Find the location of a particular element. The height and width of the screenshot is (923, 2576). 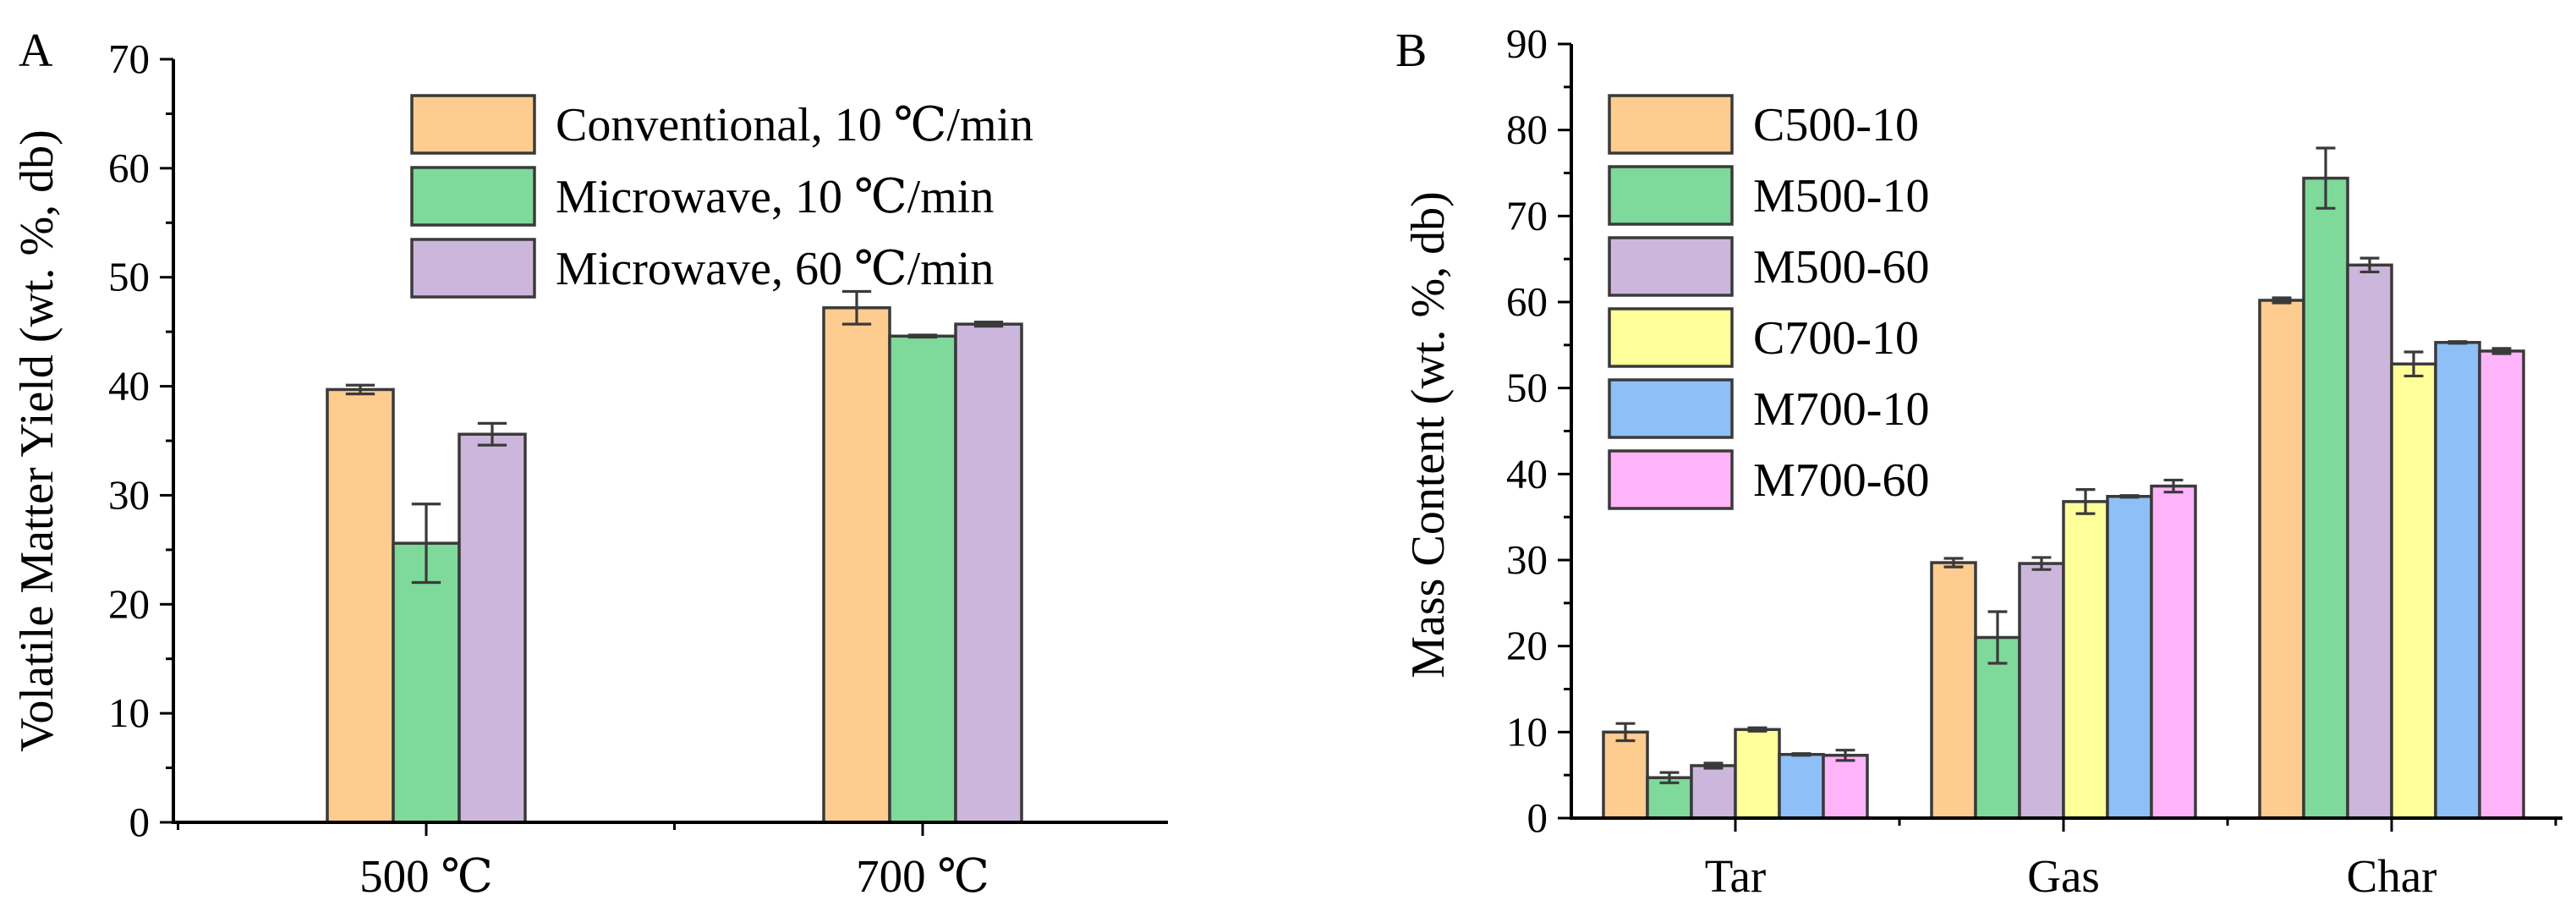

legend-label: M500-60 is located at coordinates (1841, 268).